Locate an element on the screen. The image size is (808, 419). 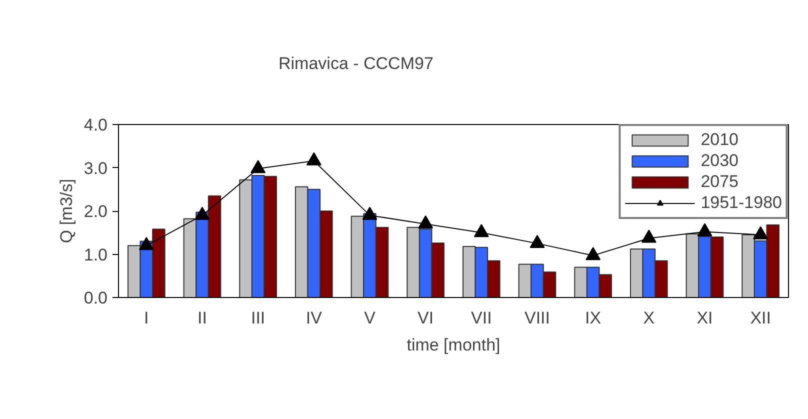
legend-label: 2075 is located at coordinates (719, 182).